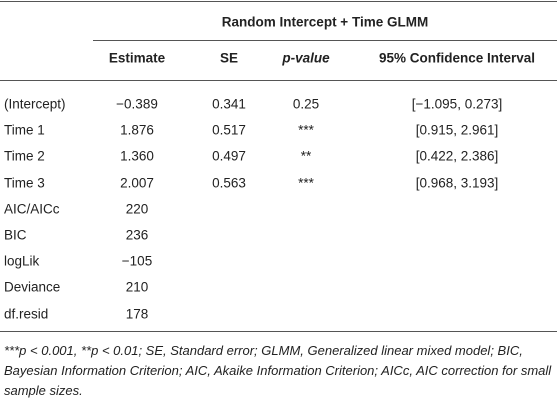  What do you see at coordinates (457, 104) in the screenshot?
I see `table-cell: [−1.095, 0.273]` at bounding box center [457, 104].